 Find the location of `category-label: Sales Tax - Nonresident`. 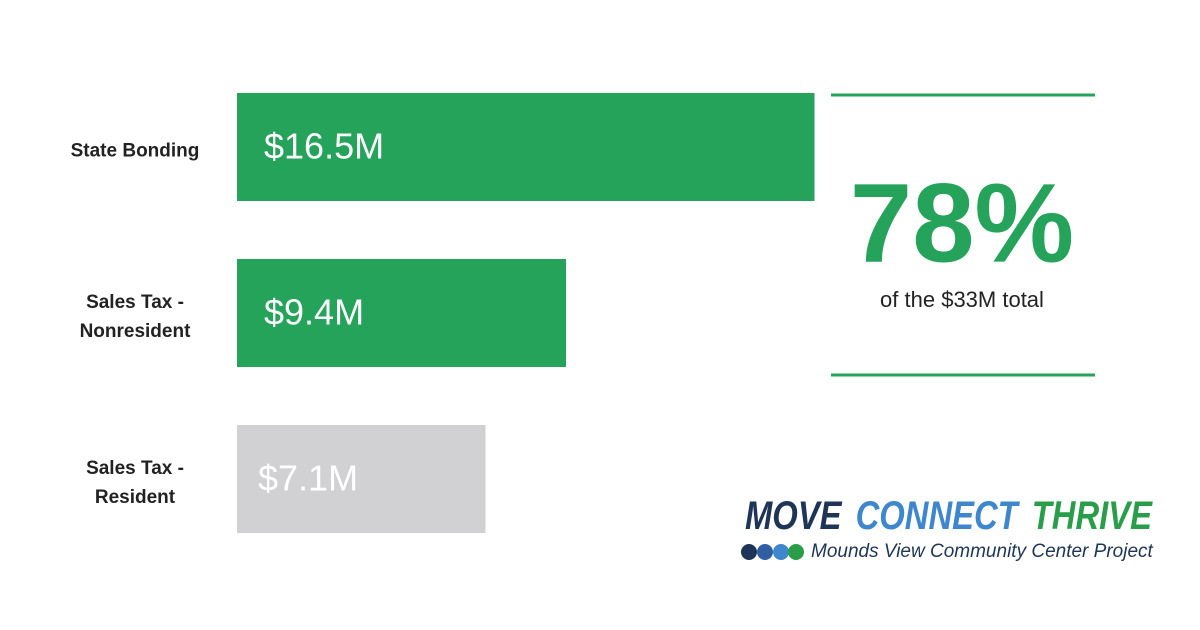

category-label: Sales Tax - Nonresident is located at coordinates (135, 317).